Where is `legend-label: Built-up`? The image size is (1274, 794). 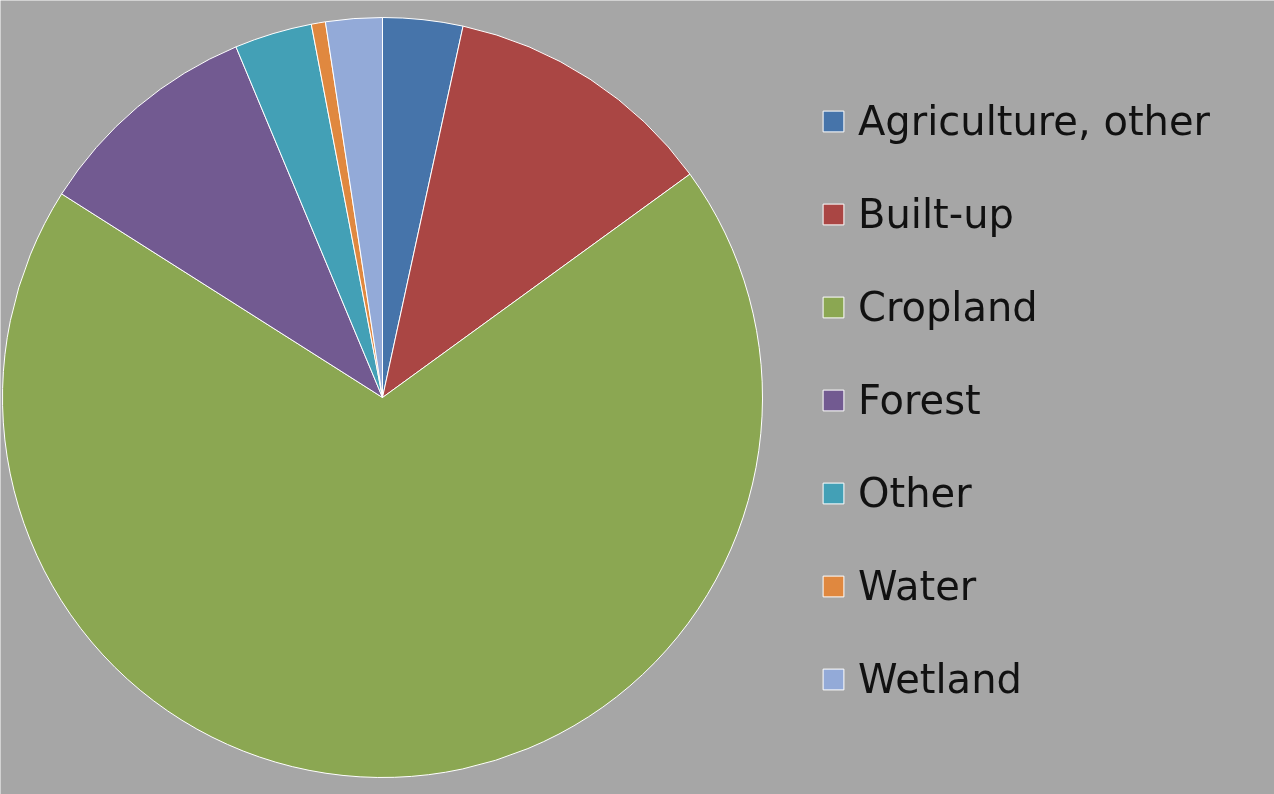 legend-label: Built-up is located at coordinates (936, 214).